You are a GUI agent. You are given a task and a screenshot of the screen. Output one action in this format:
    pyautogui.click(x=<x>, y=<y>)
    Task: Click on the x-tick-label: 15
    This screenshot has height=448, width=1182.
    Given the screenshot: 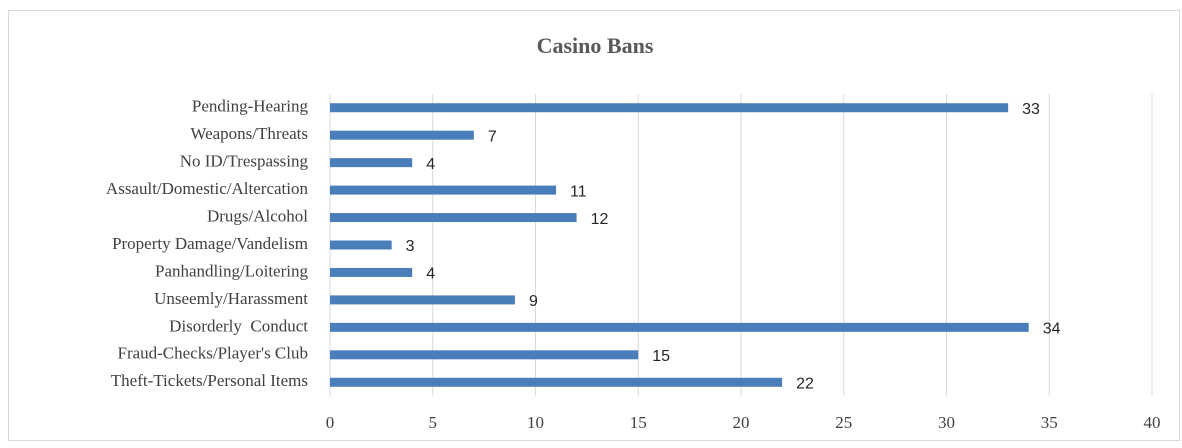 What is the action you would take?
    pyautogui.click(x=638, y=422)
    